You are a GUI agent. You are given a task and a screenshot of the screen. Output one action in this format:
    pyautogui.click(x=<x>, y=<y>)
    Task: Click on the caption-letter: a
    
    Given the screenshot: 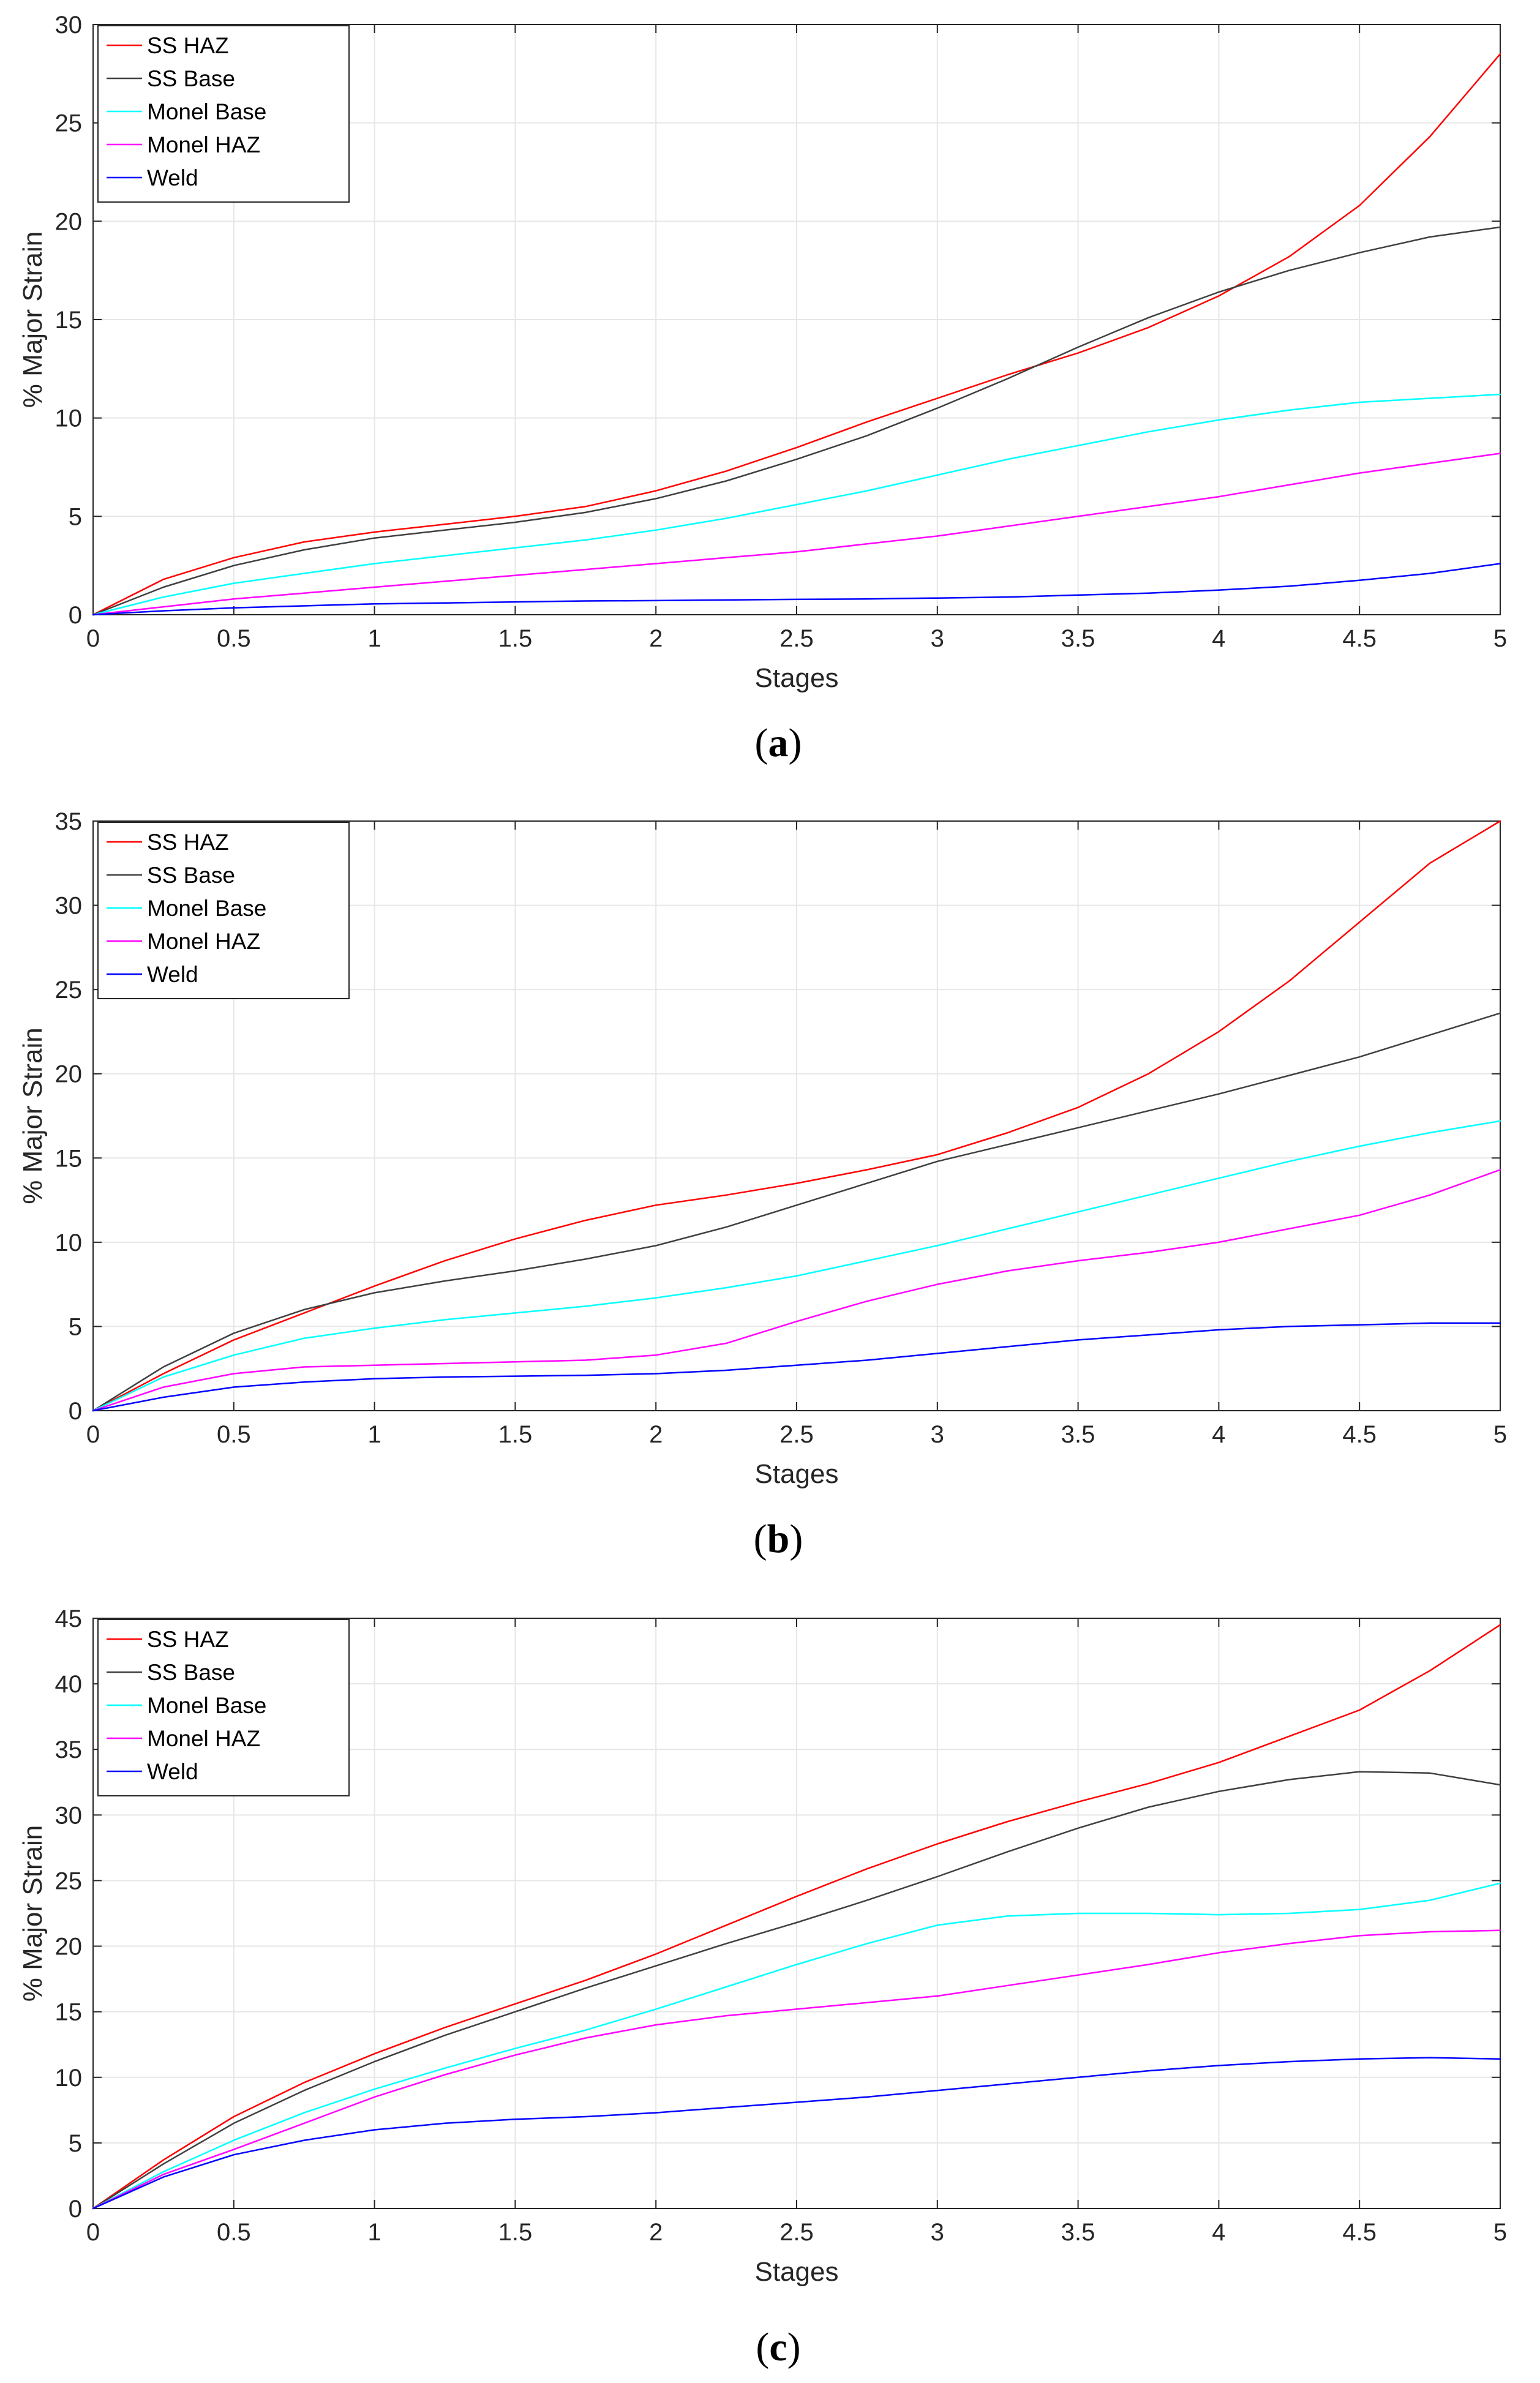 What is the action you would take?
    pyautogui.click(x=779, y=743)
    